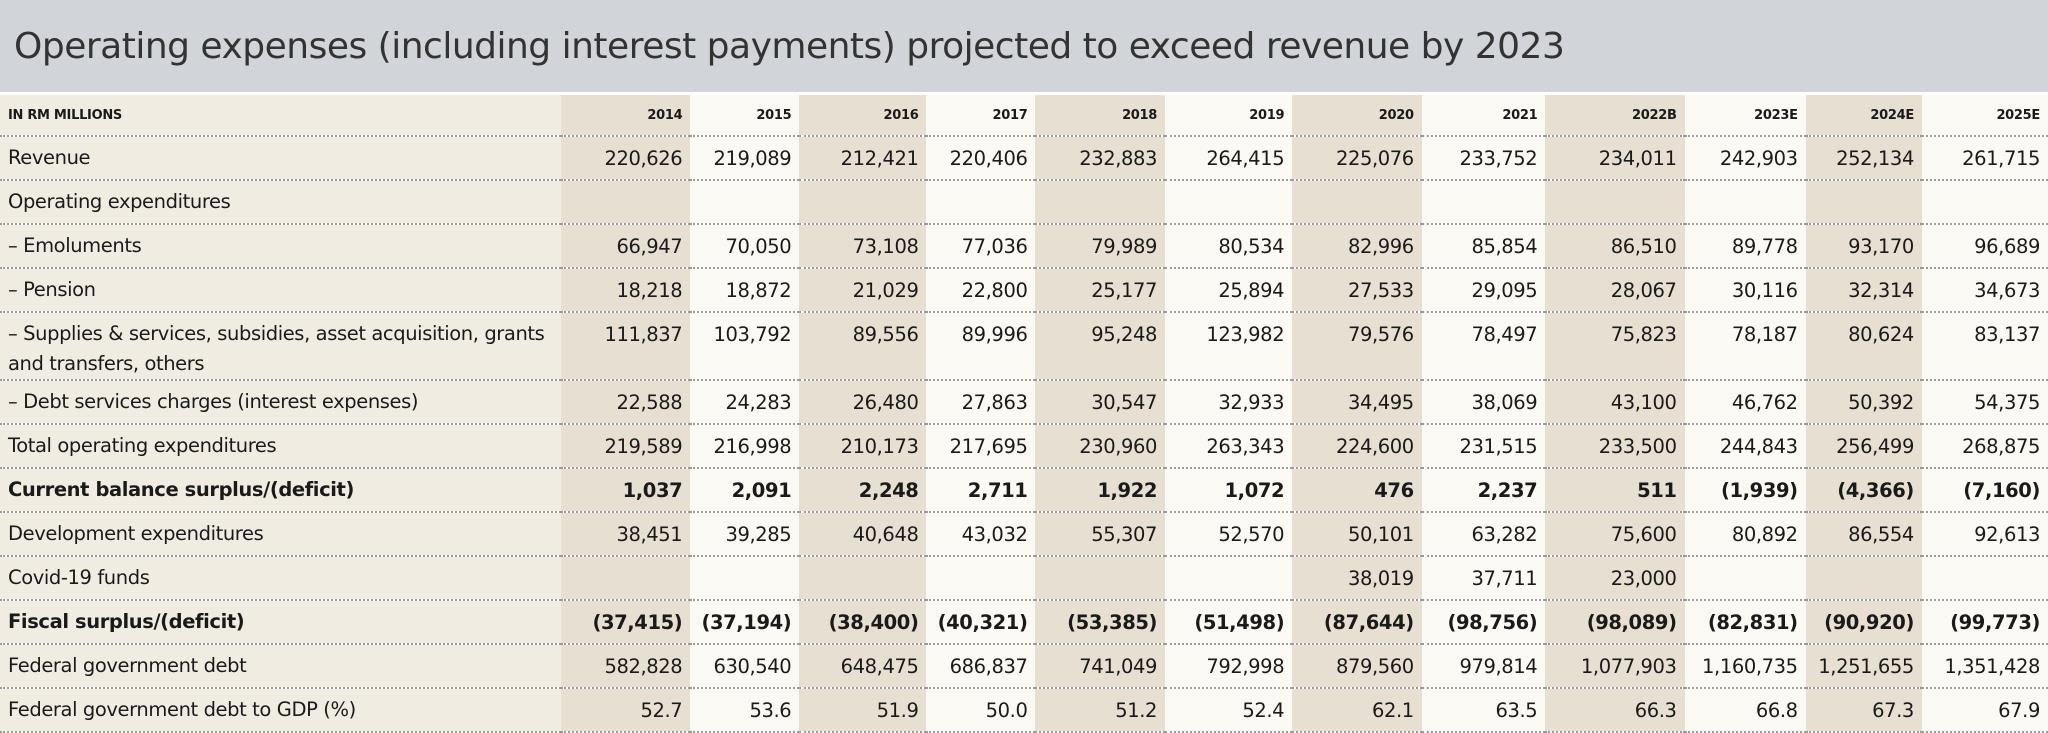 This screenshot has width=2048, height=733. I want to click on year-header: 2022B, so click(1615, 116).